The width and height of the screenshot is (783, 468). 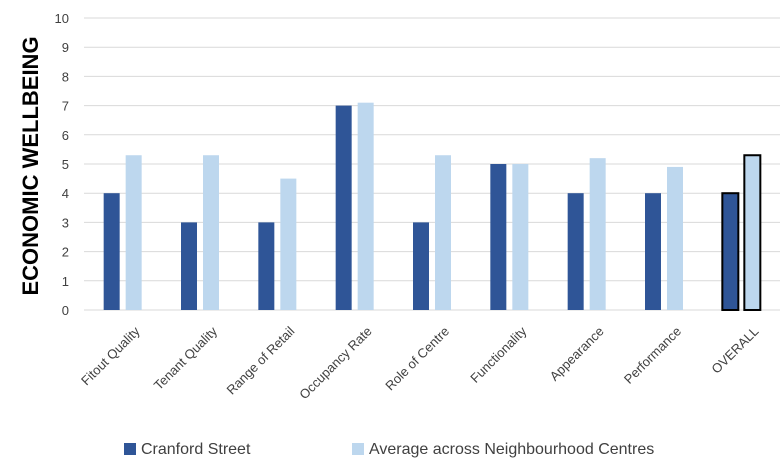 What do you see at coordinates (65, 310) in the screenshot?
I see `y-tick-label: 0` at bounding box center [65, 310].